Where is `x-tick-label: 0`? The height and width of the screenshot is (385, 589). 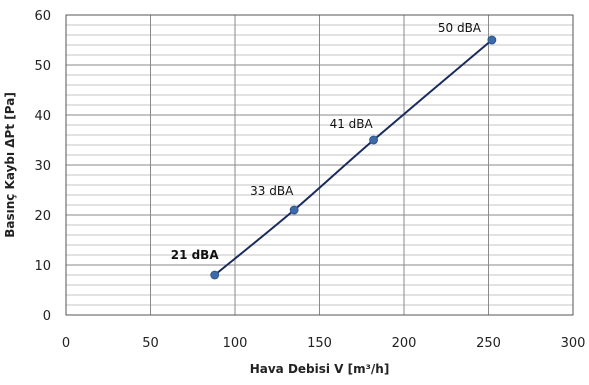 x-tick-label: 0 is located at coordinates (66, 343).